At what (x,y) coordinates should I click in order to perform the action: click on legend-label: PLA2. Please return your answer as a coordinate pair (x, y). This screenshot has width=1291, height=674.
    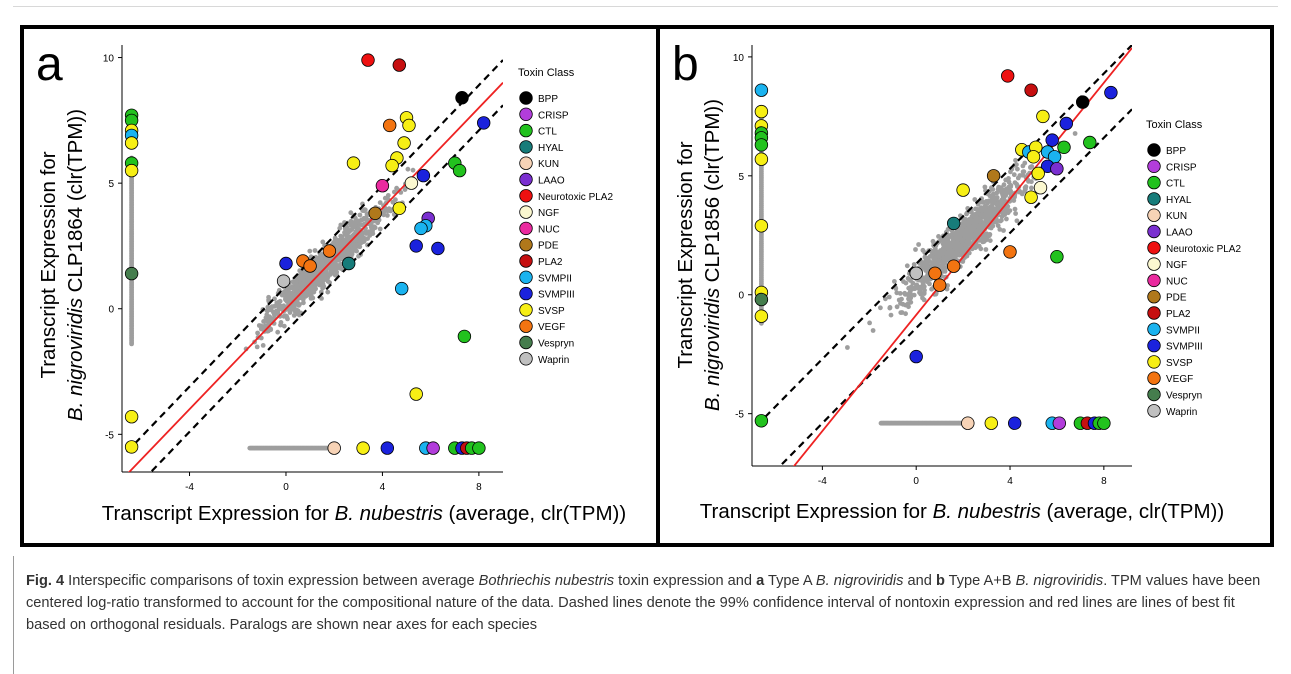
    Looking at the image, I should click on (1178, 314).